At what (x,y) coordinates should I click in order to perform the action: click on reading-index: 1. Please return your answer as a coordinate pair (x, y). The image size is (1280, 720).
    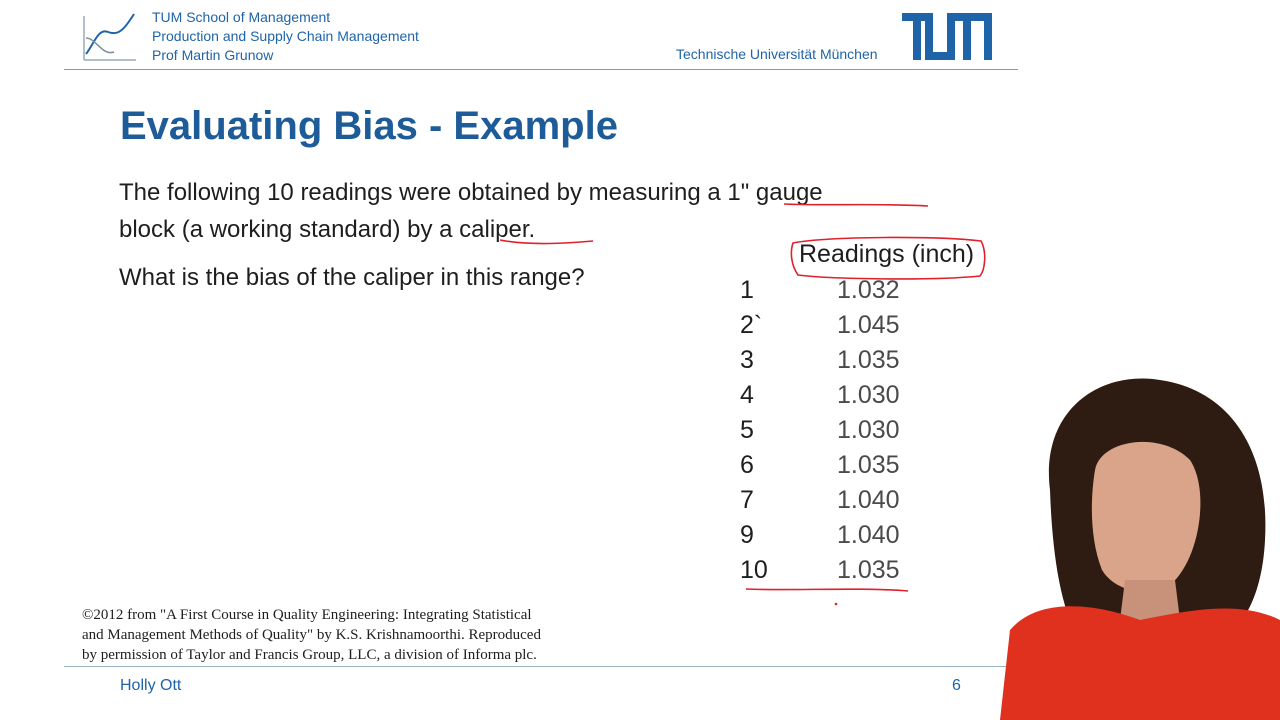
    Looking at the image, I should click on (747, 290).